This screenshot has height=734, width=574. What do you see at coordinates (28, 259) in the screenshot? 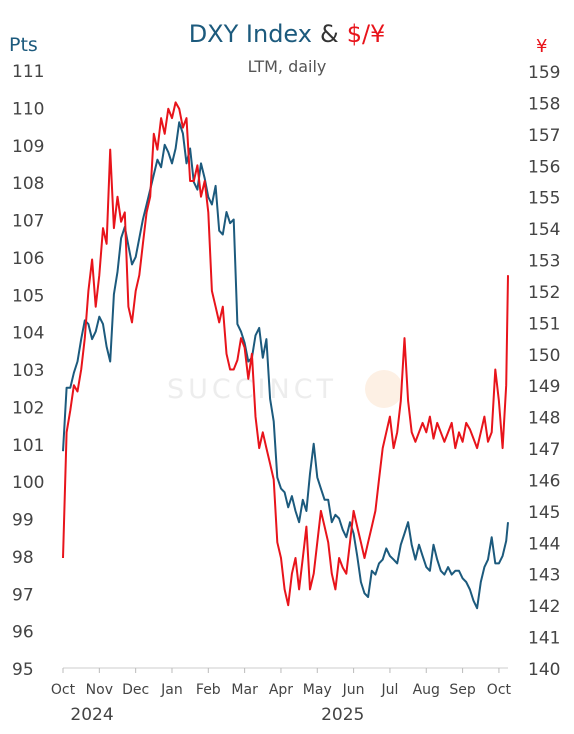
I see `left-tick-label: 106` at bounding box center [28, 259].